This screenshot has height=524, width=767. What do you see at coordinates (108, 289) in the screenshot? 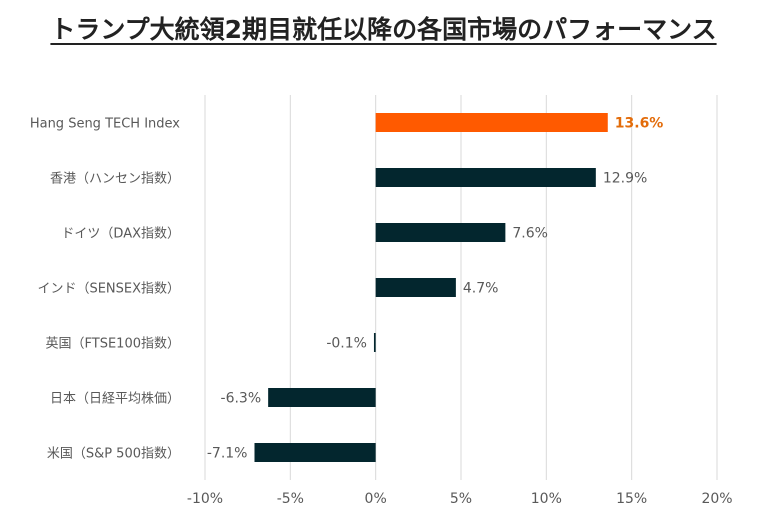
I see `category-label: インド（SENSEX指数）` at bounding box center [108, 289].